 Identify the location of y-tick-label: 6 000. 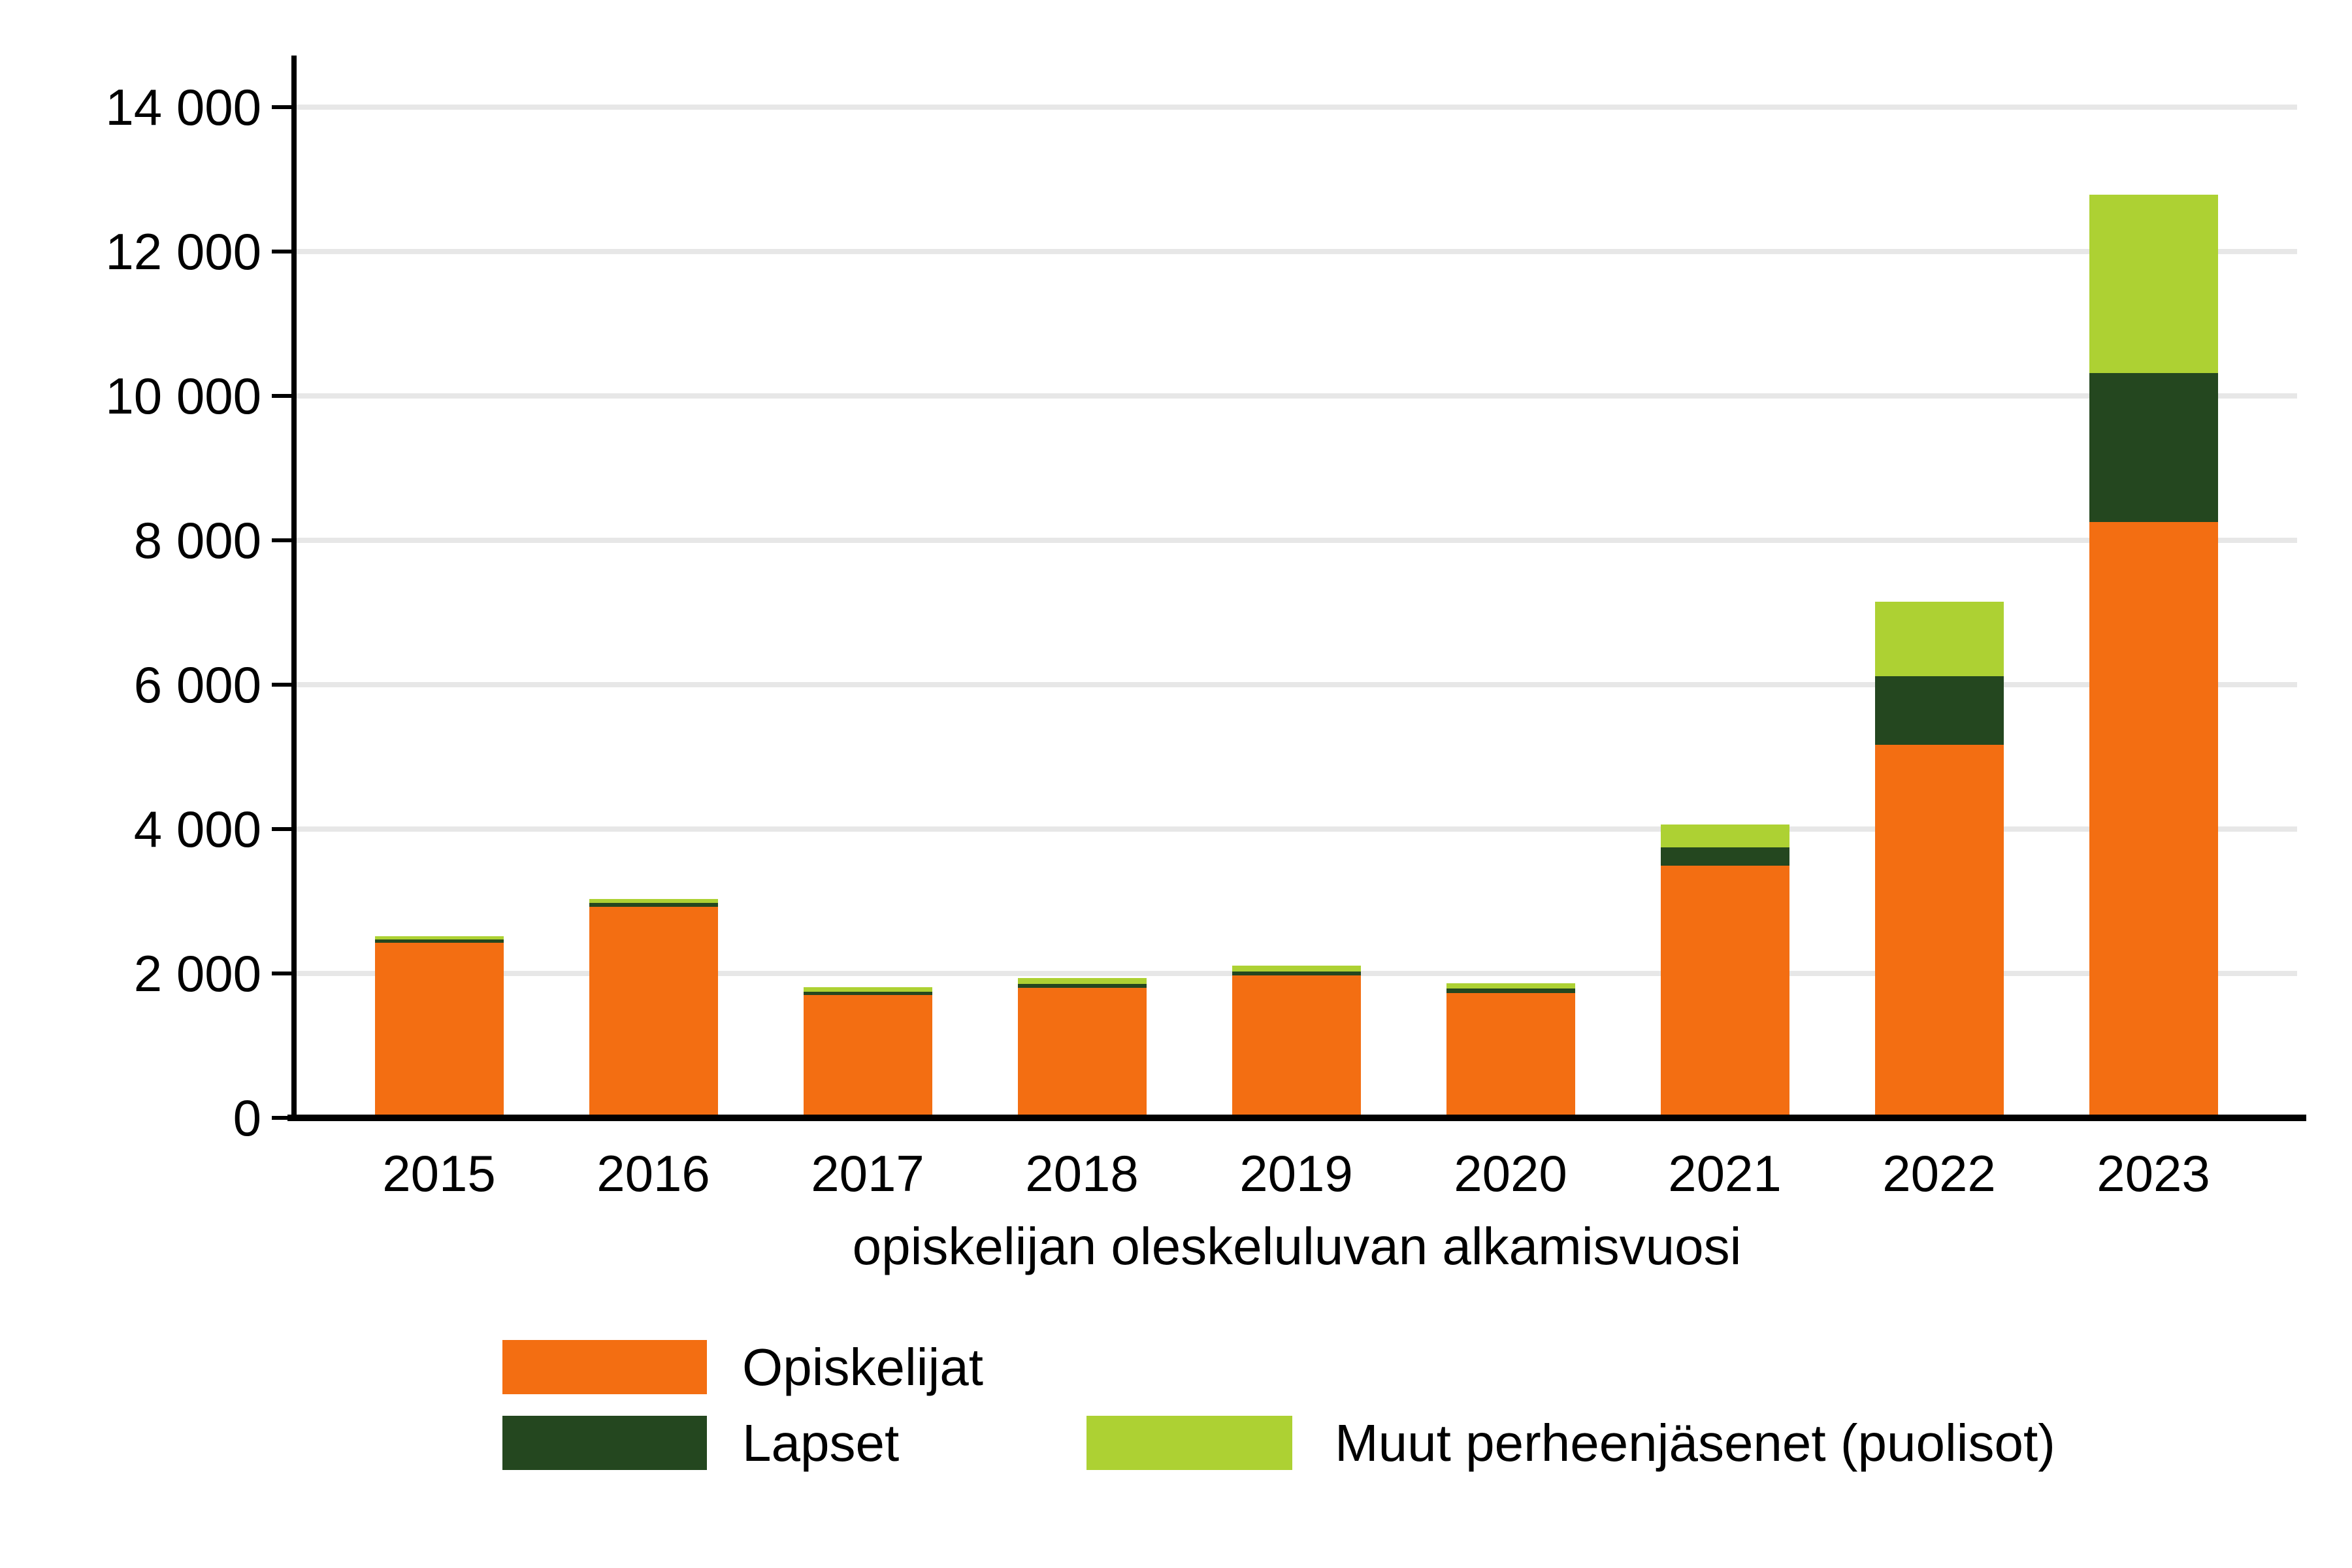
(197, 684).